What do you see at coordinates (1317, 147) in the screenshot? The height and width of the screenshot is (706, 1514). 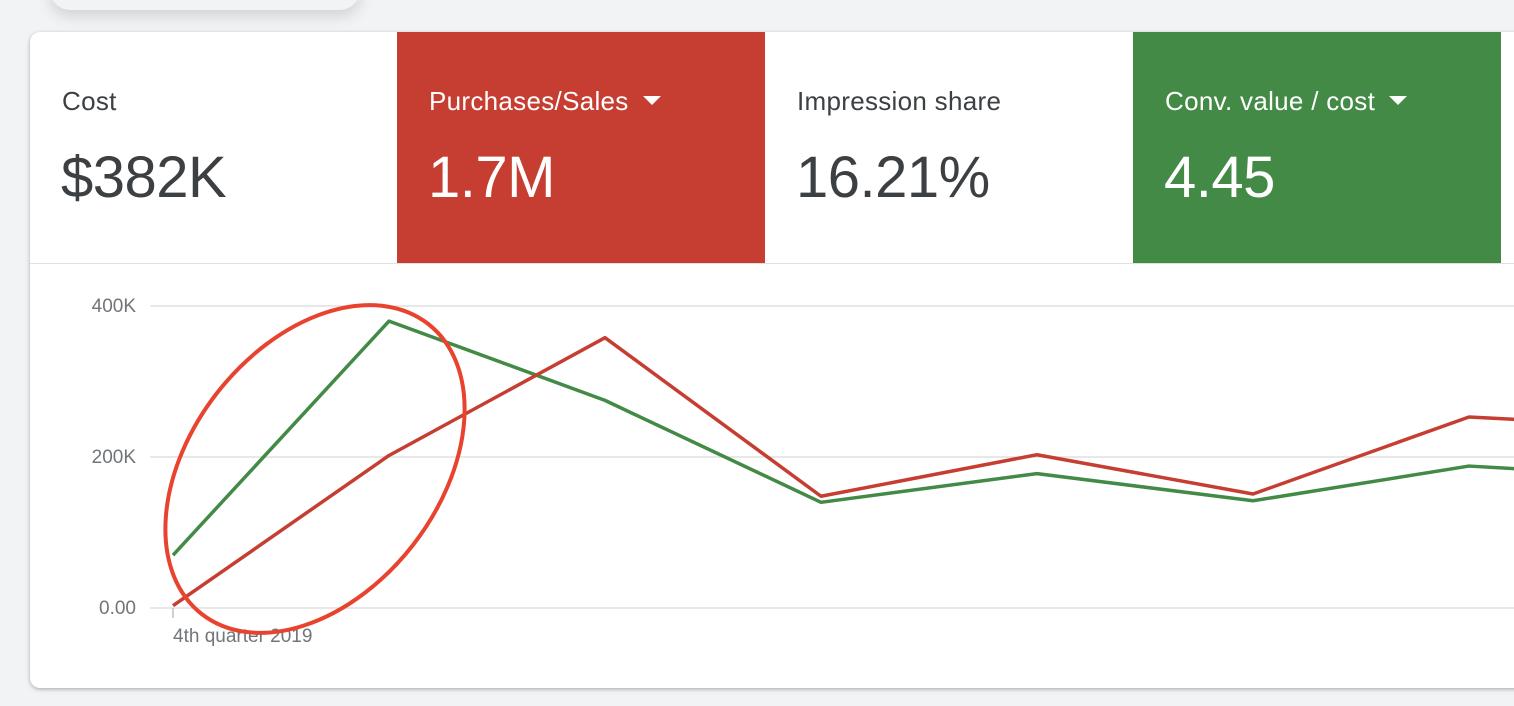 I see `metric-conv-value-cost: Conv. value / cost 4.45` at bounding box center [1317, 147].